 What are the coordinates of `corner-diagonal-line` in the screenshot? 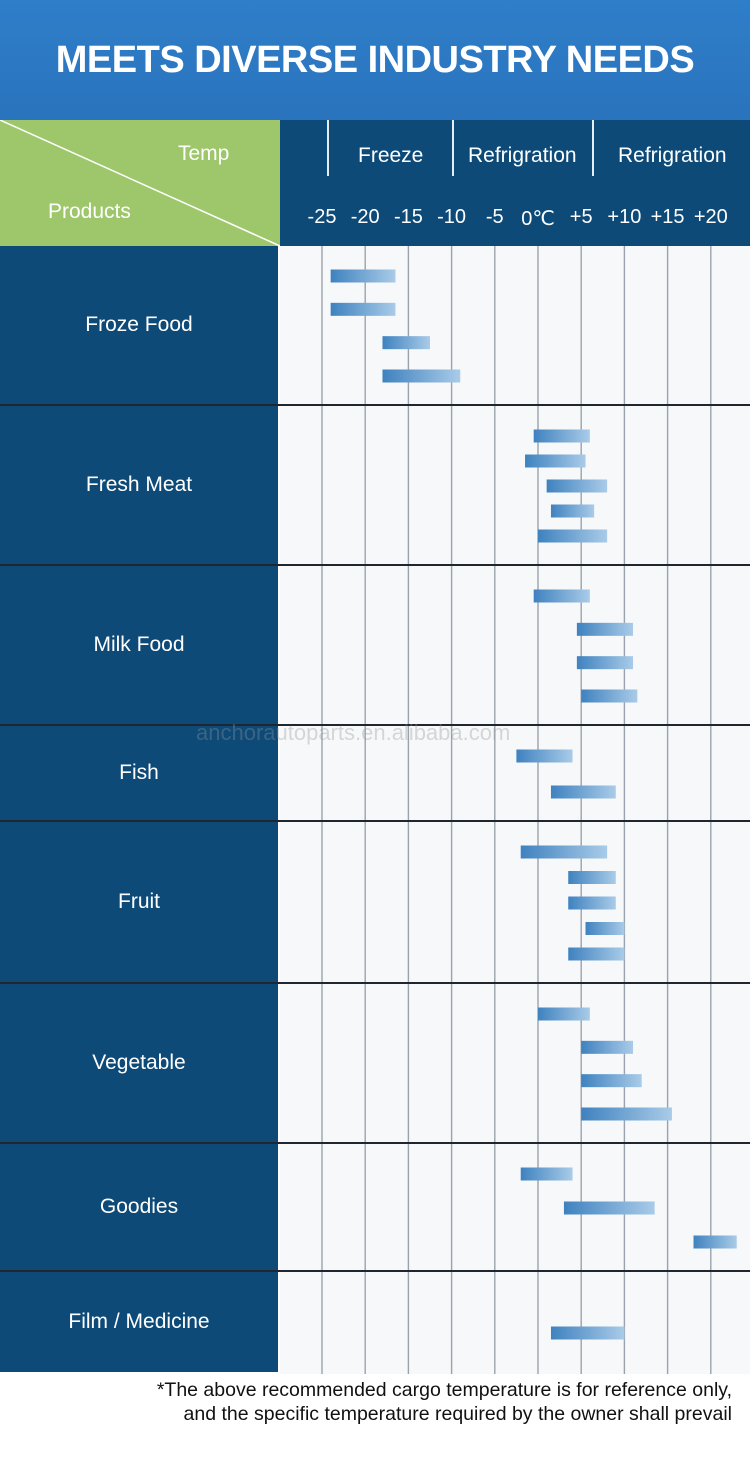 It's located at (140, 183).